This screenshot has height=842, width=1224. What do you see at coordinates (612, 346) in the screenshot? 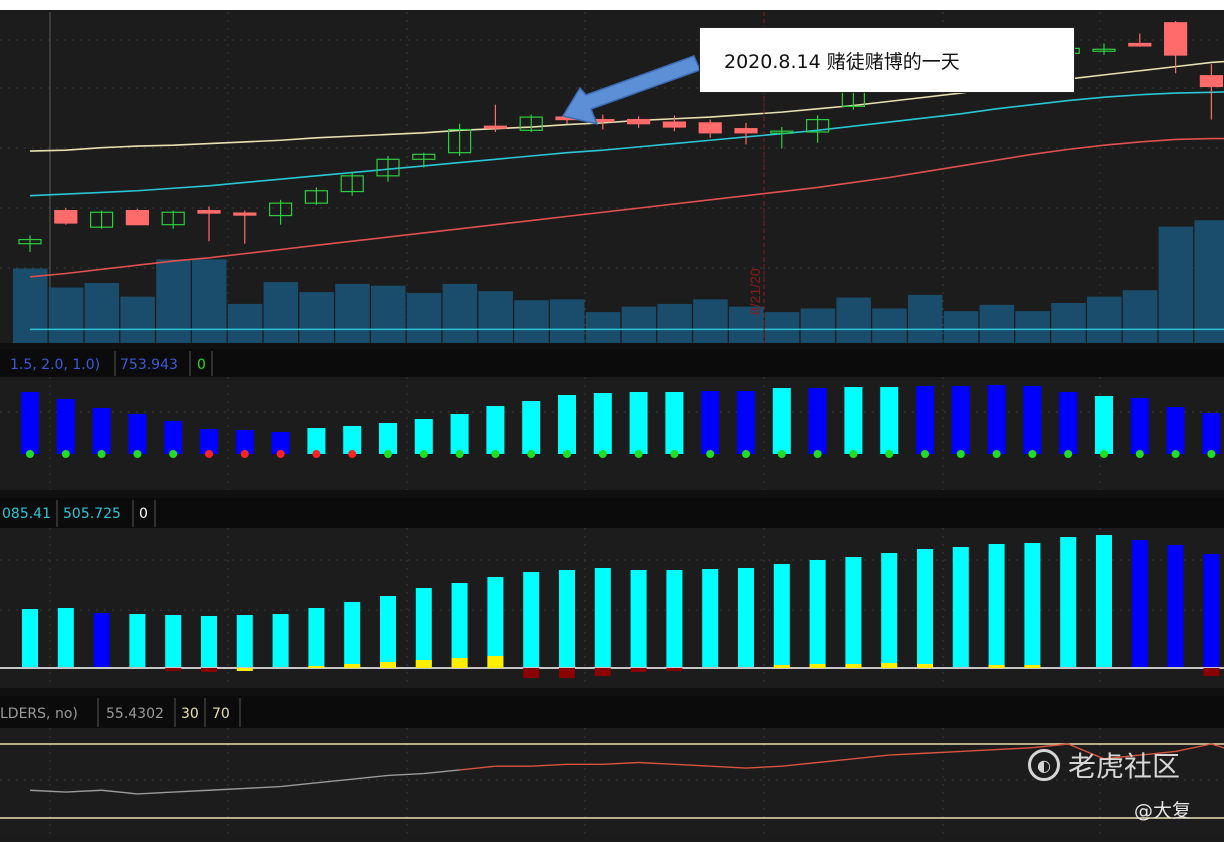
I see `panel-separator` at bounding box center [612, 346].